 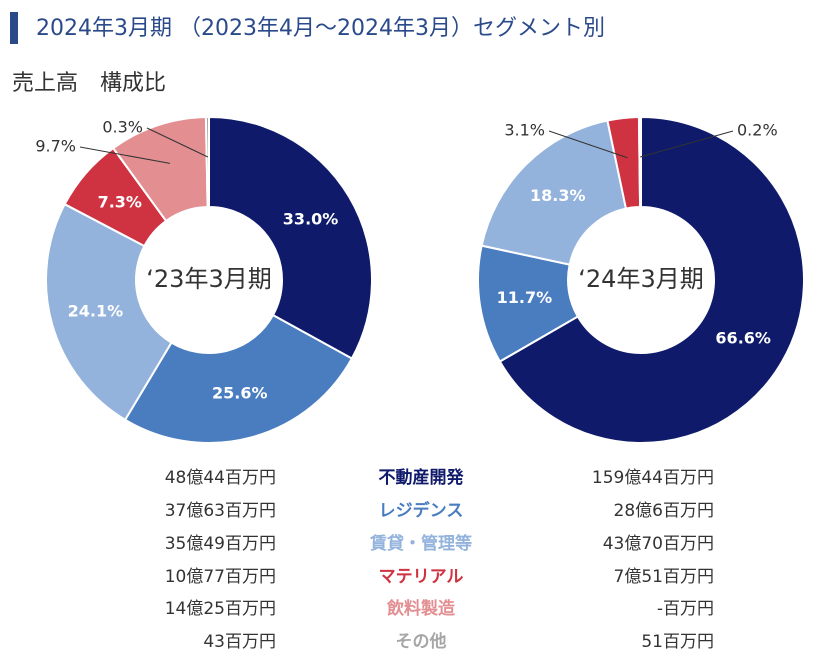 I want to click on amount-2024: 43億70百万円, so click(x=658, y=544).